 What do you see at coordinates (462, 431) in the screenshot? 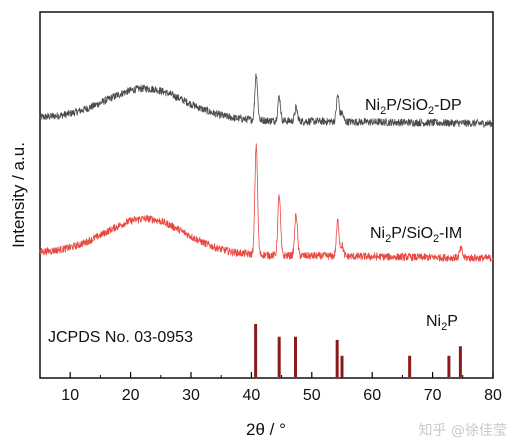
I see `watermark: 知乎 @徐佳莹` at bounding box center [462, 431].